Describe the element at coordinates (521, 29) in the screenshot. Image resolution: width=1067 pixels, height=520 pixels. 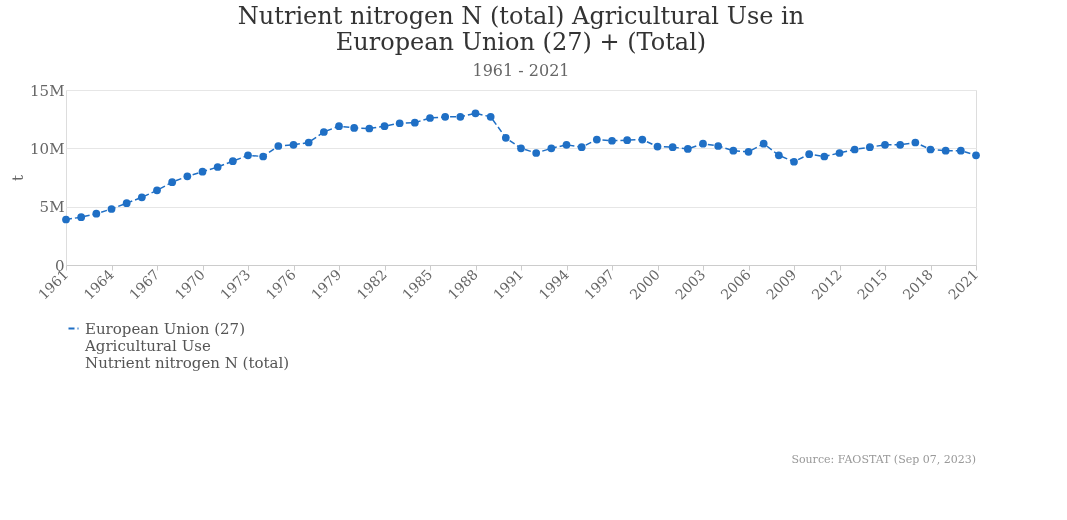
I see `chart-title: Nutrient nitrogen N (total) Agricultural Use in European Union (27) + (Total)` at that location.